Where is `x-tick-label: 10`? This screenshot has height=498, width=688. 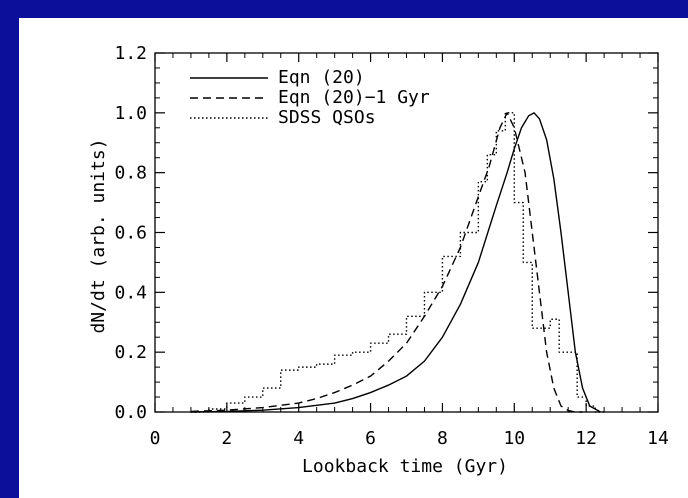 x-tick-label: 10 is located at coordinates (514, 438).